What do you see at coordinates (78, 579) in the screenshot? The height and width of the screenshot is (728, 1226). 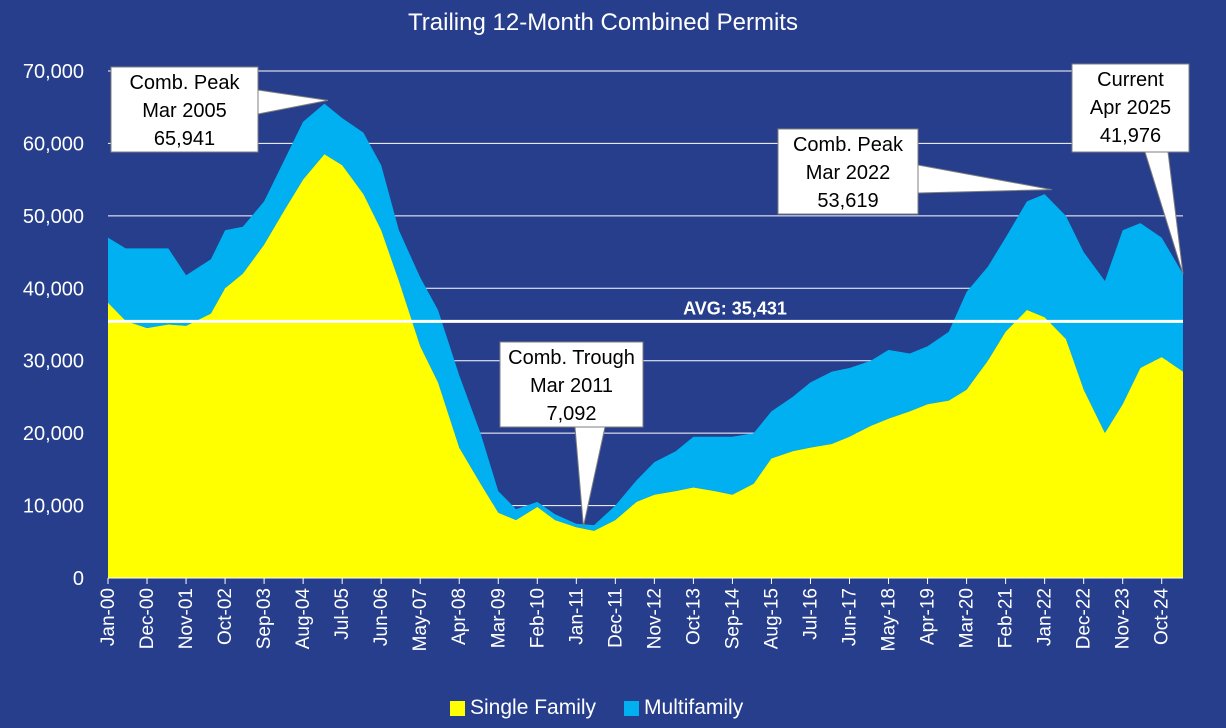 I see `y-tick-label: 0` at bounding box center [78, 579].